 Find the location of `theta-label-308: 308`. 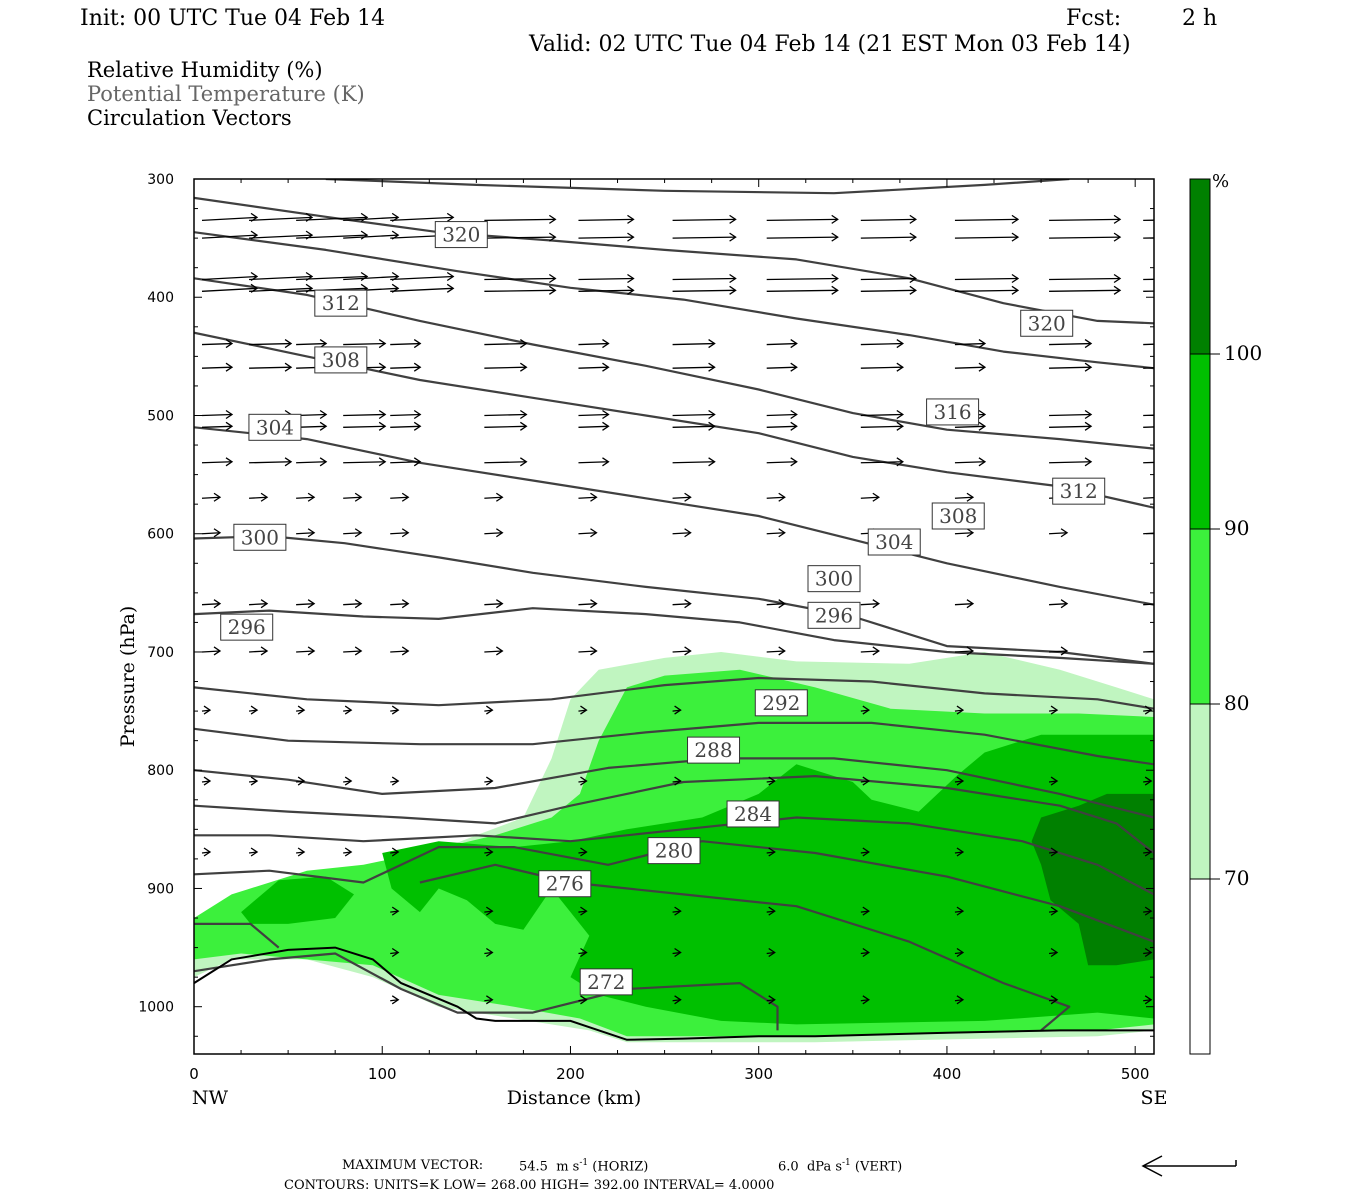

theta-label-308: 308 is located at coordinates (958, 516).